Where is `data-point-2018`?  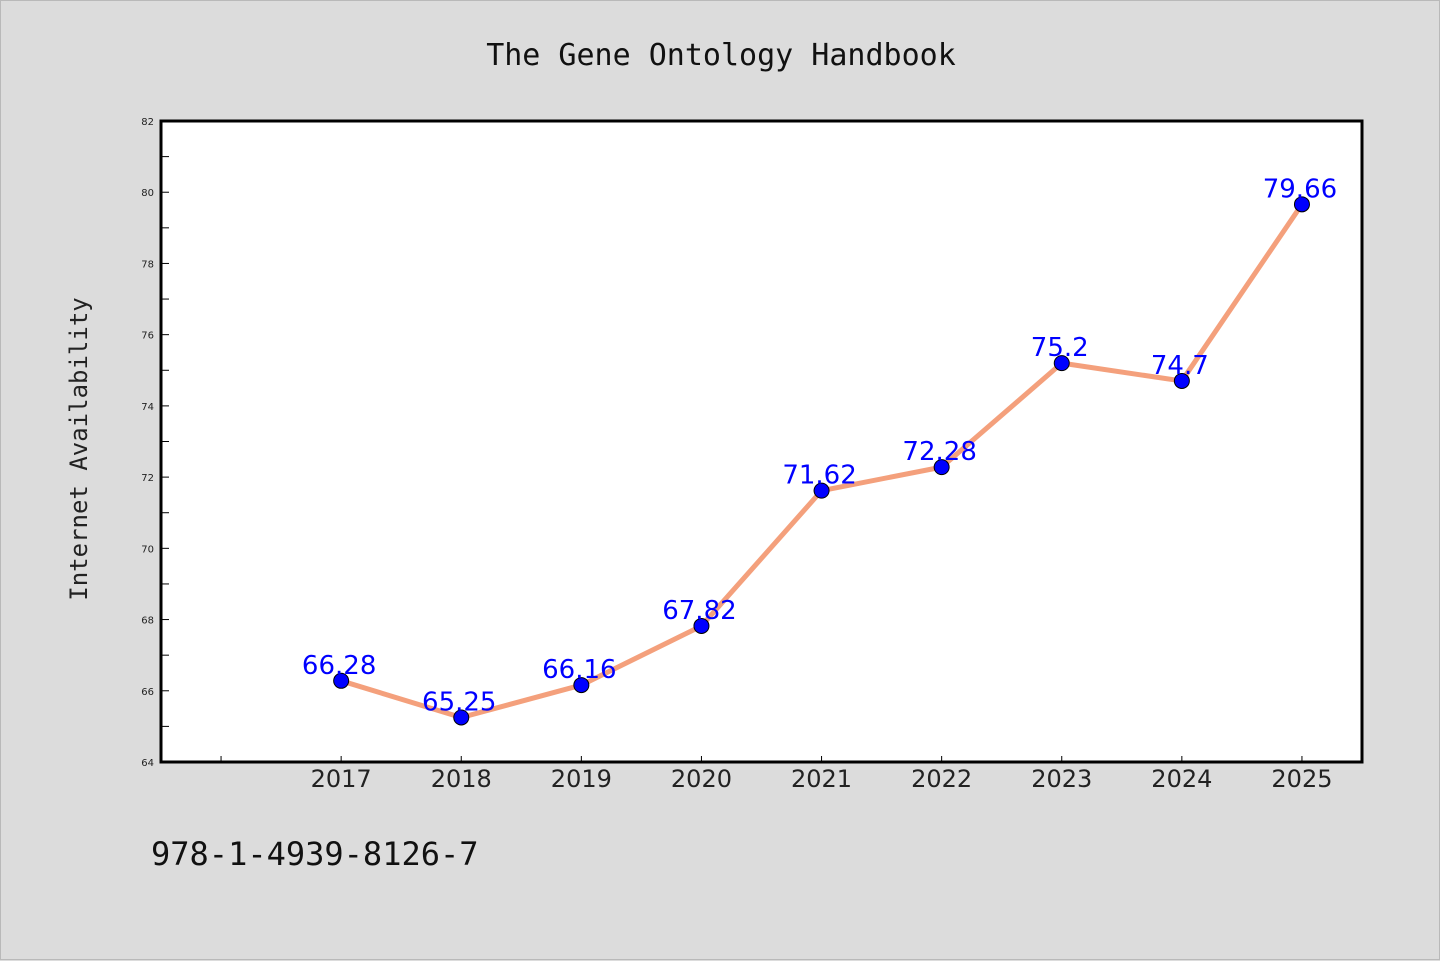 data-point-2018 is located at coordinates (461, 717).